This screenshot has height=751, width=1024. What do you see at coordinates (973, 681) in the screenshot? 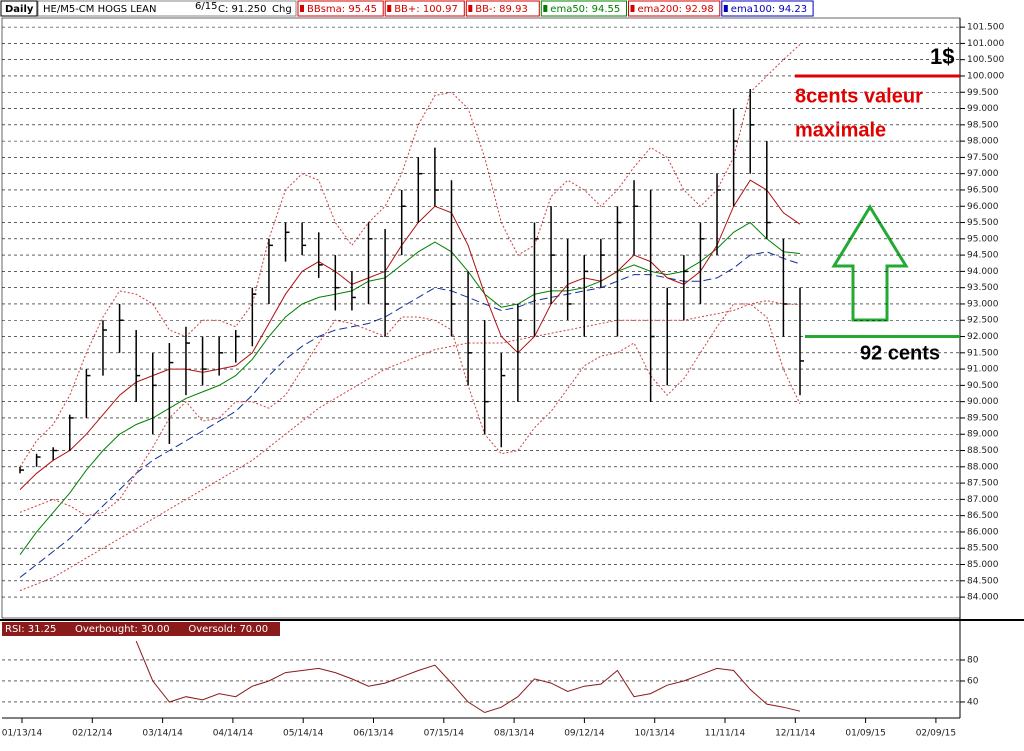
I see `y-tick-label: 60` at bounding box center [973, 681].